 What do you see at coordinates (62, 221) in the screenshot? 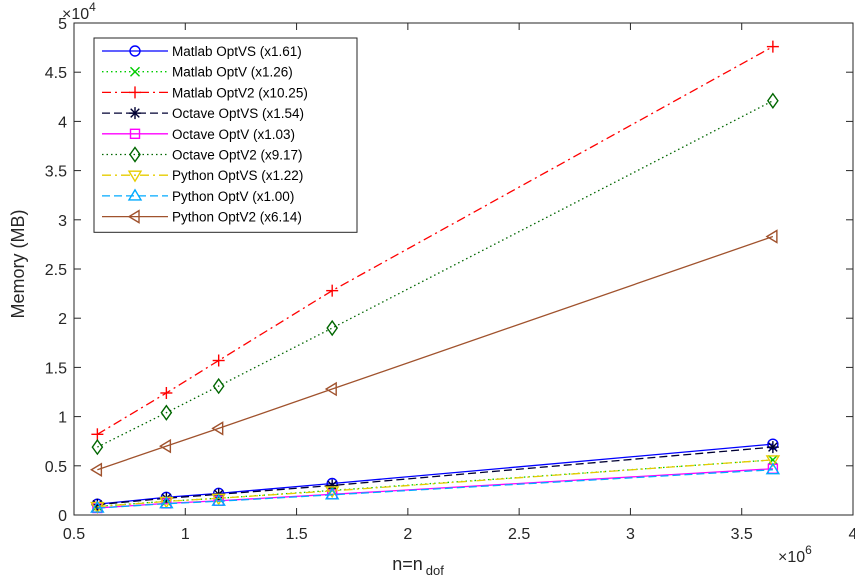
I see `y-tick-label: 3` at bounding box center [62, 221].